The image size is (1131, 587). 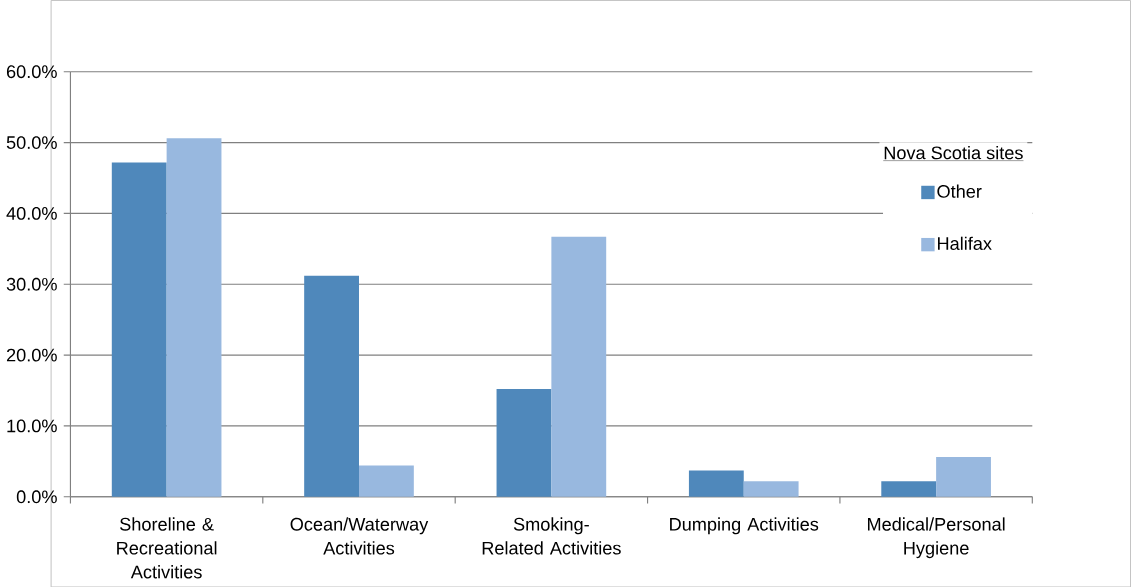 What do you see at coordinates (31, 284) in the screenshot?
I see `y-tick-label: 30.0%` at bounding box center [31, 284].